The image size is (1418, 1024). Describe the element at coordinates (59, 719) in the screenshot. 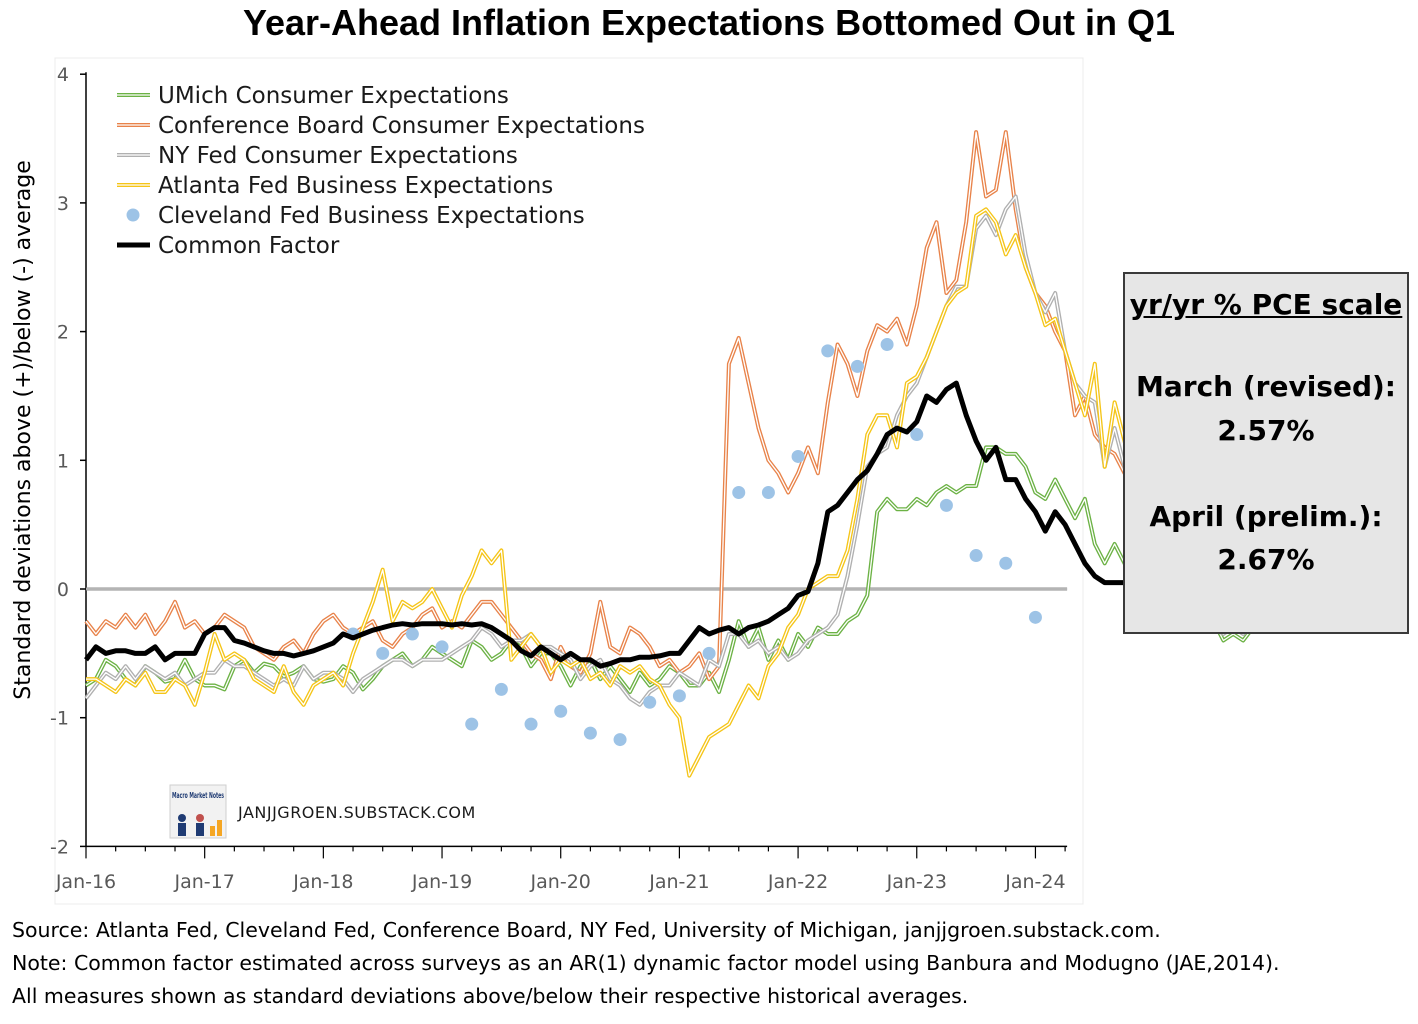

I see `y-tick-label: -1` at that location.